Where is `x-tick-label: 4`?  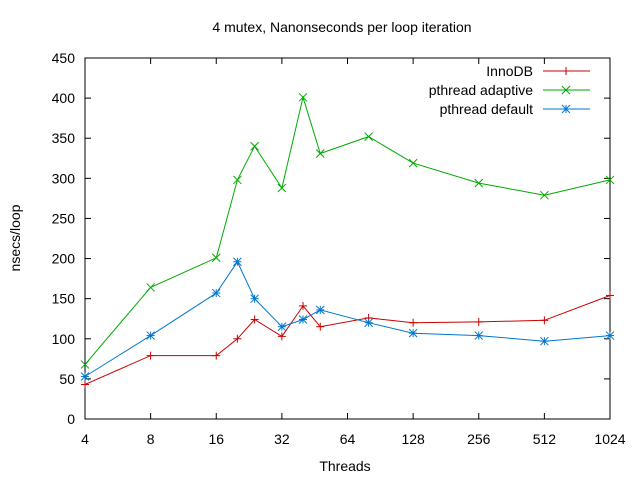
x-tick-label: 4 is located at coordinates (85, 439).